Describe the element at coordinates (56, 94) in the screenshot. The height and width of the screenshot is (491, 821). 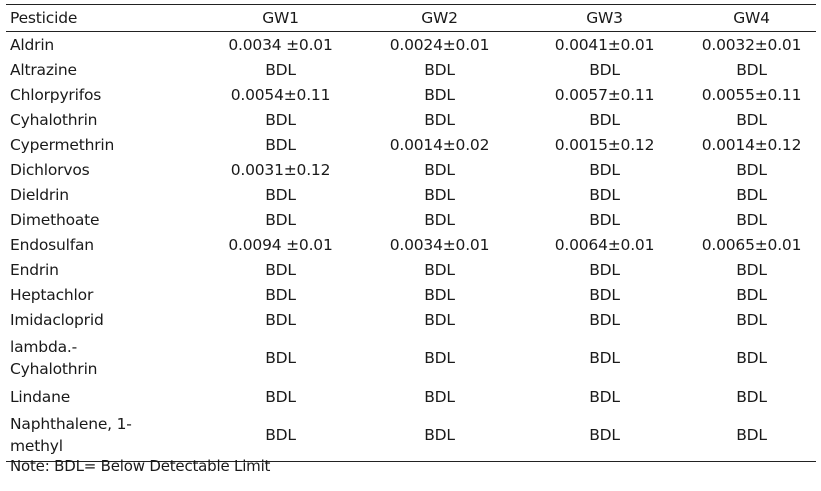
I see `pesticide-name-line: Chlorpyrifos` at that location.